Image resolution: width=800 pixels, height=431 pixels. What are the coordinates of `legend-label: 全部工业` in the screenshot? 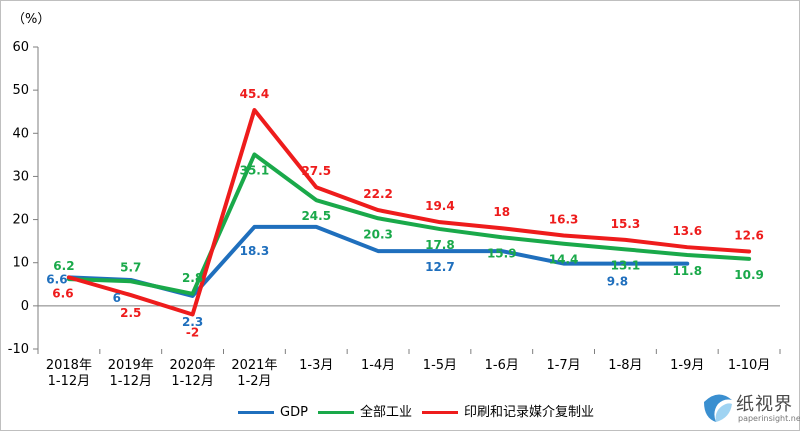 It's located at (385, 412).